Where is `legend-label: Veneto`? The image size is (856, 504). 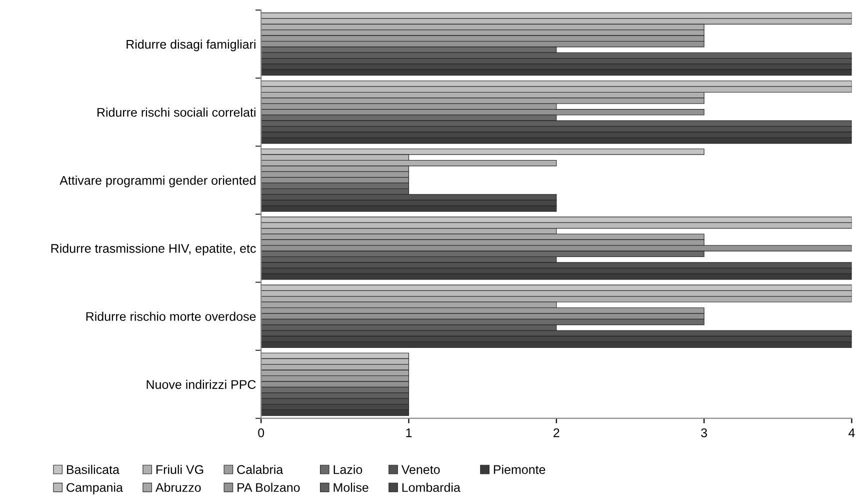
legend-label: Veneto is located at coordinates (420, 469).